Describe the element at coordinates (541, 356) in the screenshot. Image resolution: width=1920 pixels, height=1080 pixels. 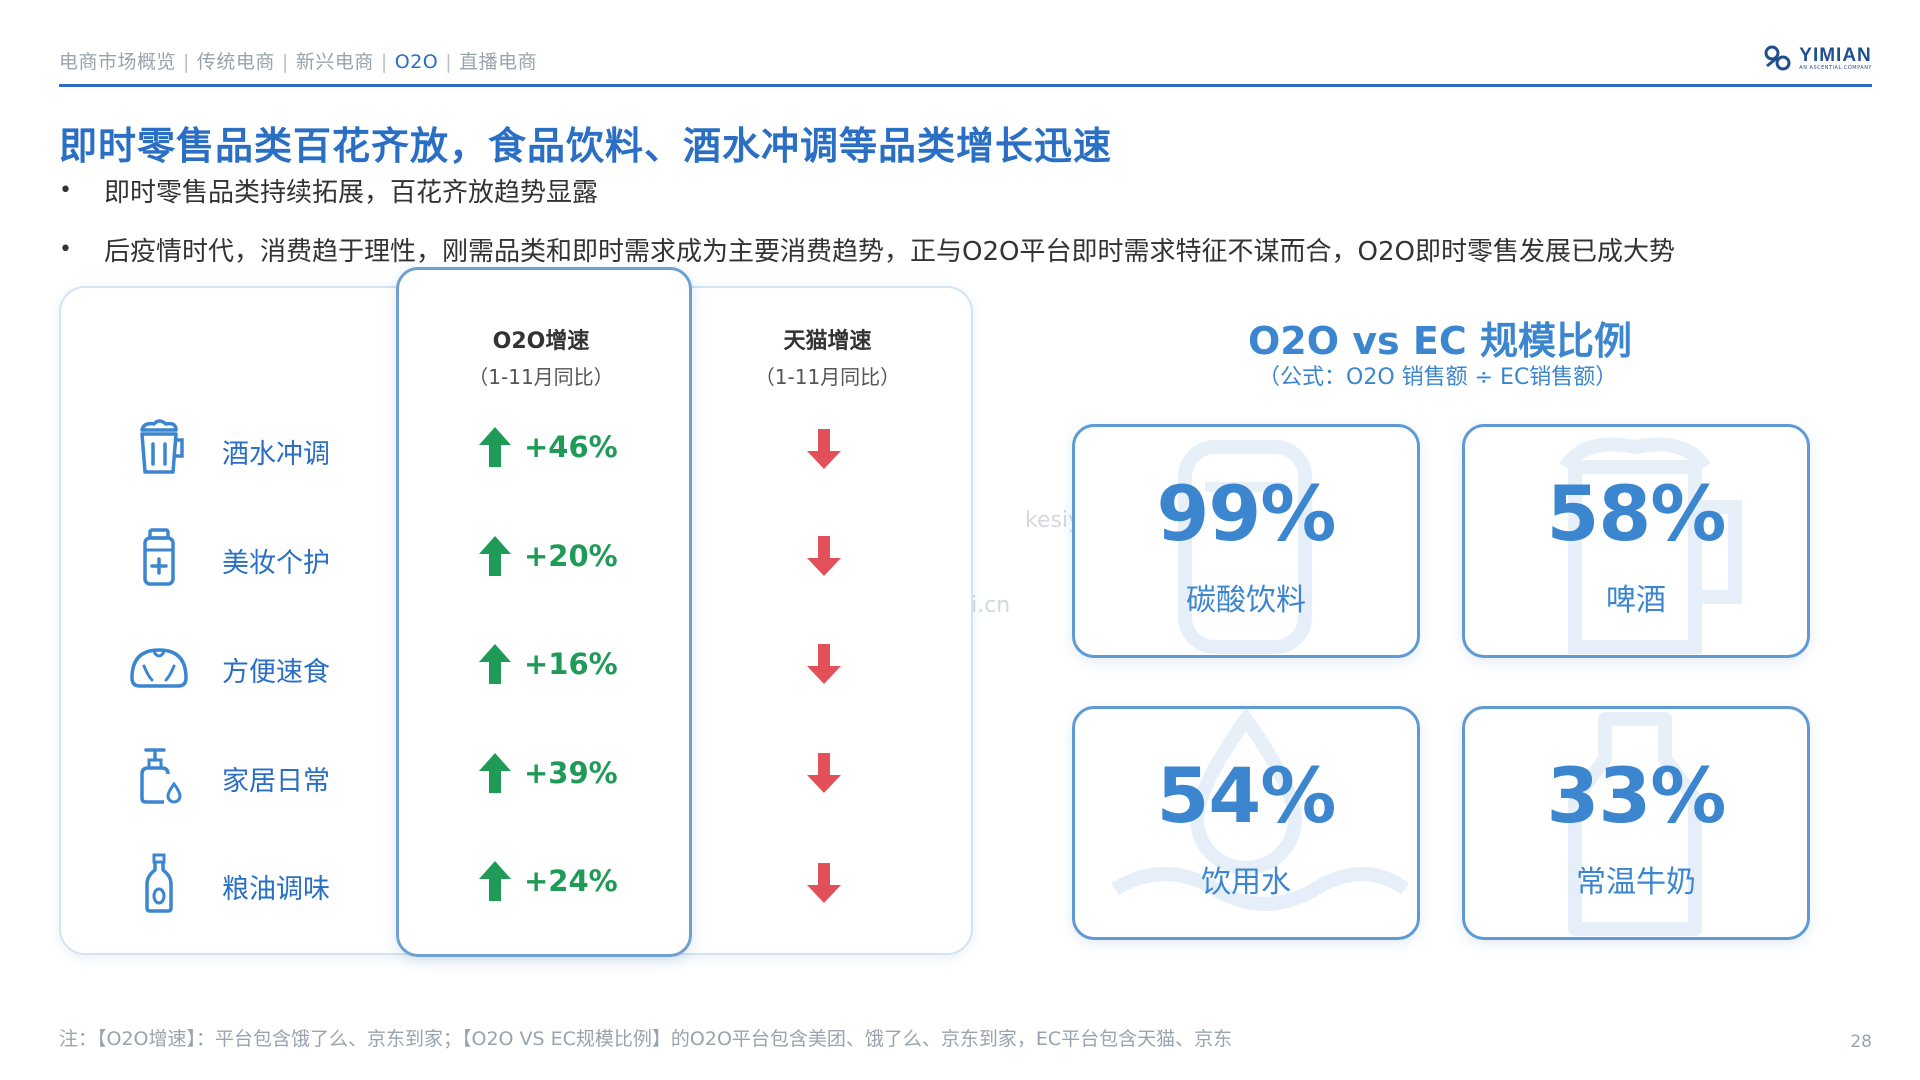
I see `o2o-column-header: O2O增速 （1-11月同比）` at that location.